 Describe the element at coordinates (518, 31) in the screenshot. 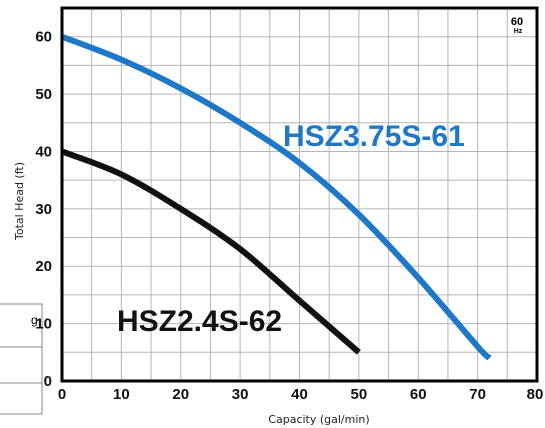

I see `frequency-unit: Hz` at that location.